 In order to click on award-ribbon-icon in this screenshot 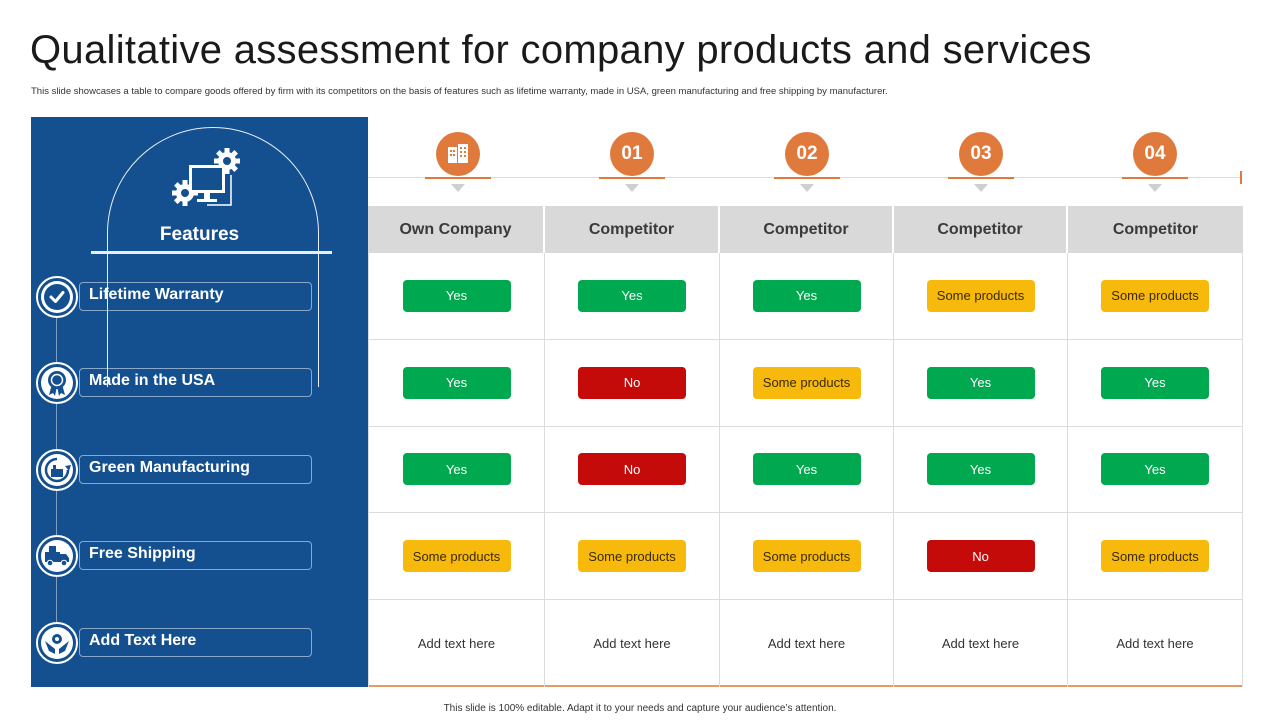, I will do `click(57, 383)`.